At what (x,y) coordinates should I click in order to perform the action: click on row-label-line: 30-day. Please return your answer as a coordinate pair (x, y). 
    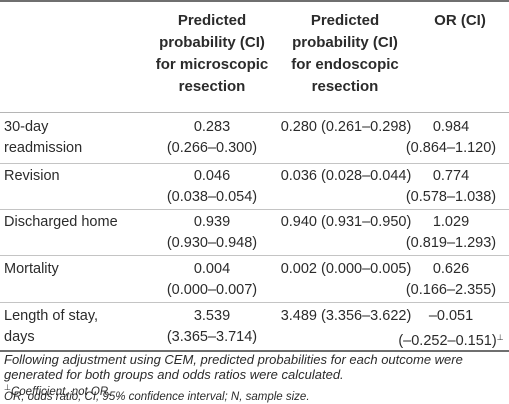
    Looking at the image, I should click on (26, 127).